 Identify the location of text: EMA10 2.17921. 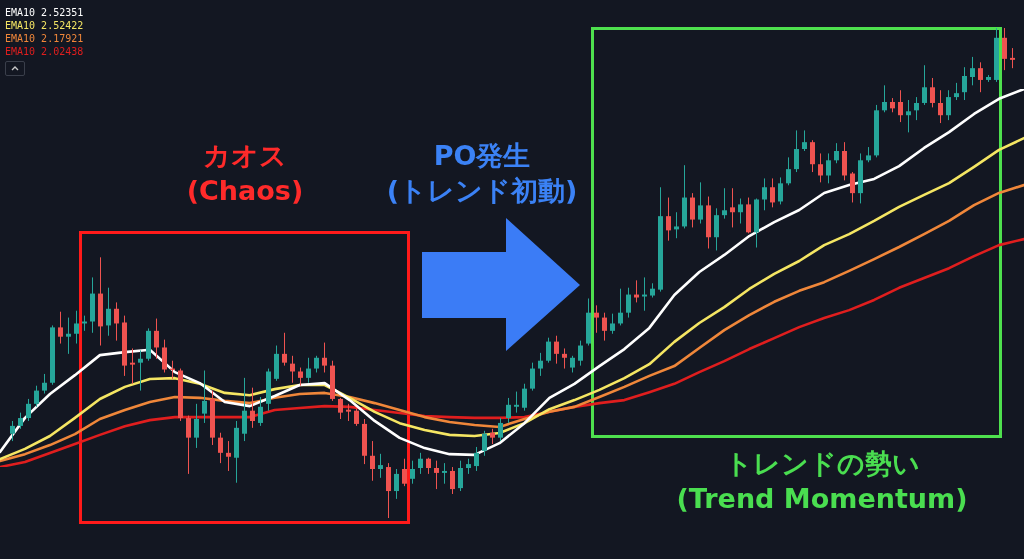
(44, 38).